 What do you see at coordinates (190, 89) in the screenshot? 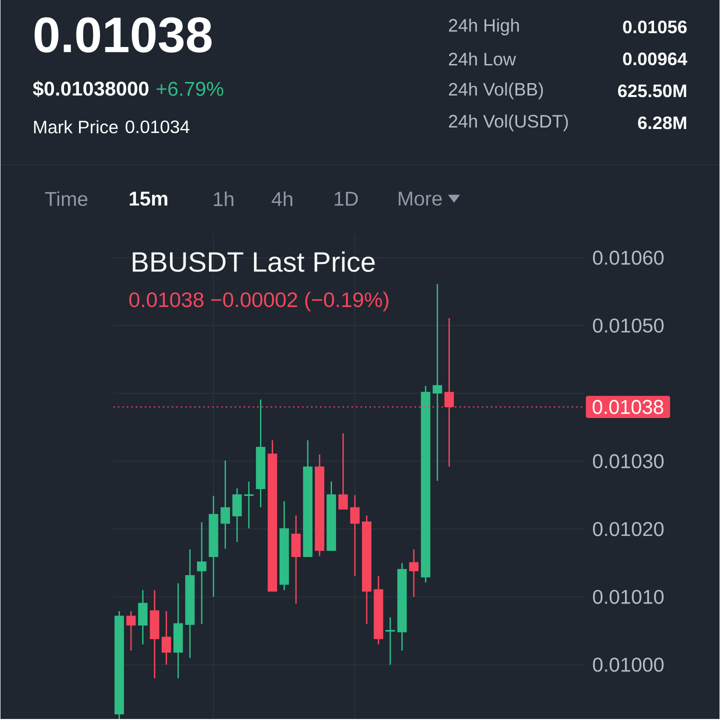
I see `text: +6.79%` at bounding box center [190, 89].